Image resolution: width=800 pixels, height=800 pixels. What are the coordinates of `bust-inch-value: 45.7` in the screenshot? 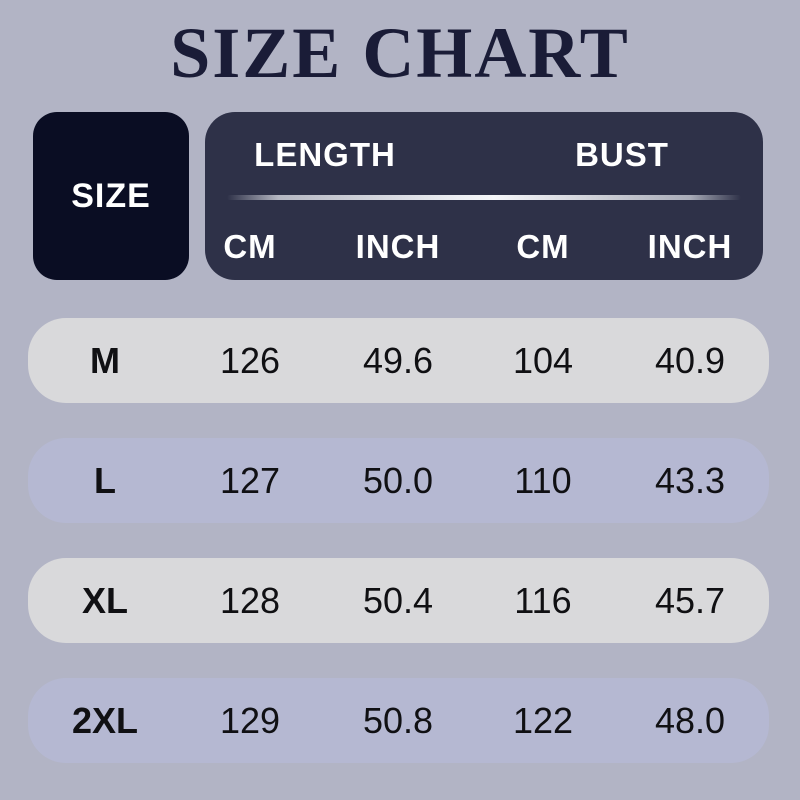 It's located at (690, 600).